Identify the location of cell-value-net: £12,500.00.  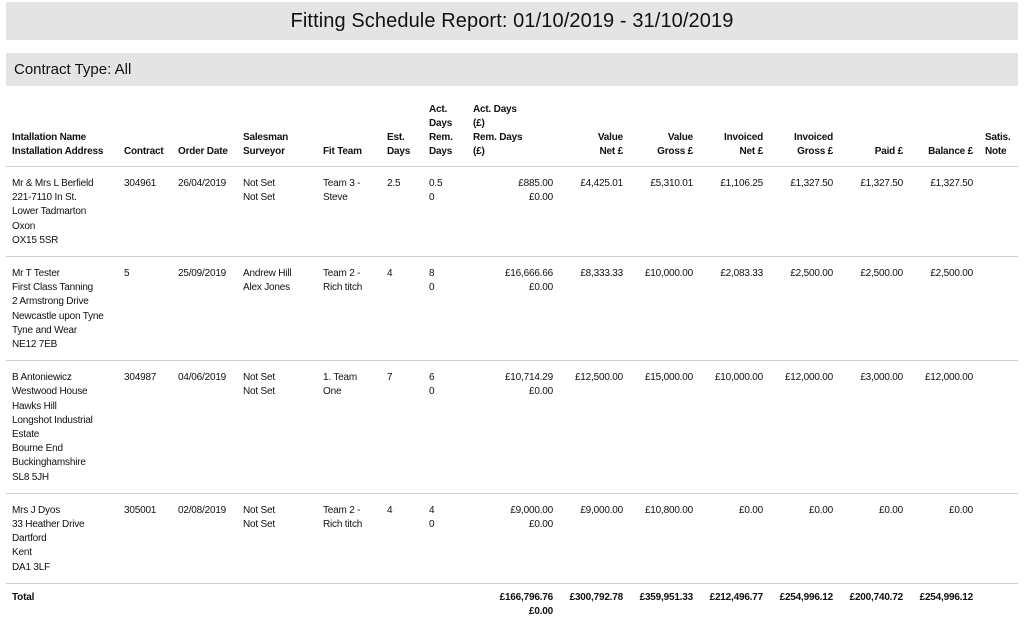
(594, 427).